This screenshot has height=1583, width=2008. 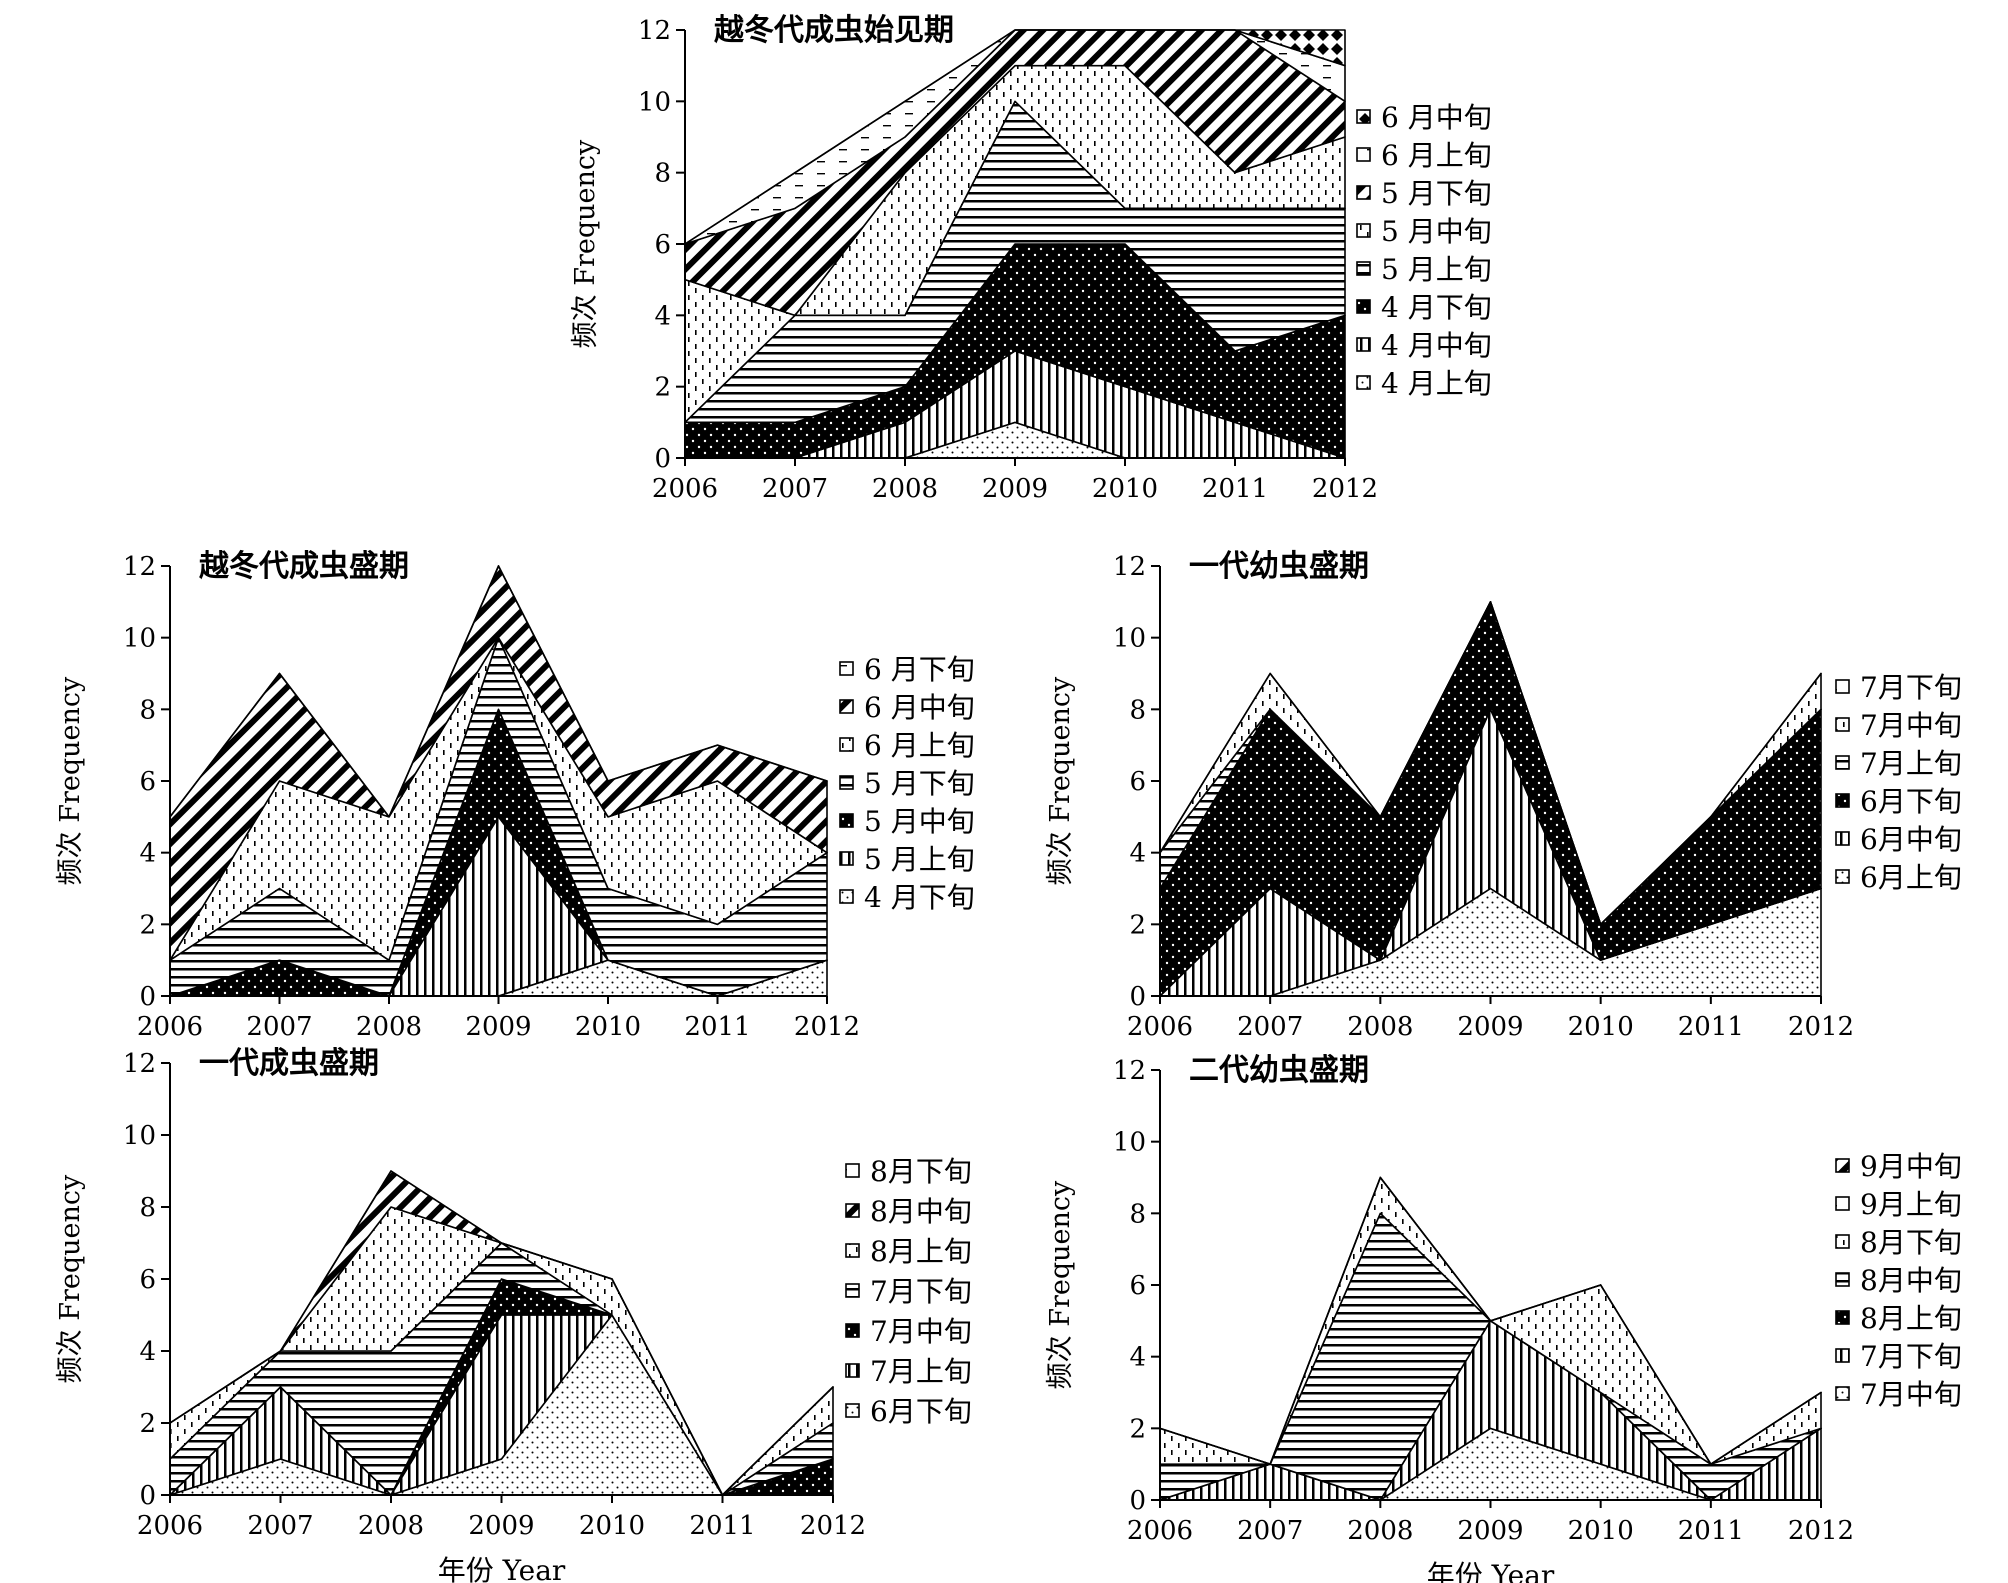 What do you see at coordinates (921, 1171) in the screenshot?
I see `legend-label: 8月下旬` at bounding box center [921, 1171].